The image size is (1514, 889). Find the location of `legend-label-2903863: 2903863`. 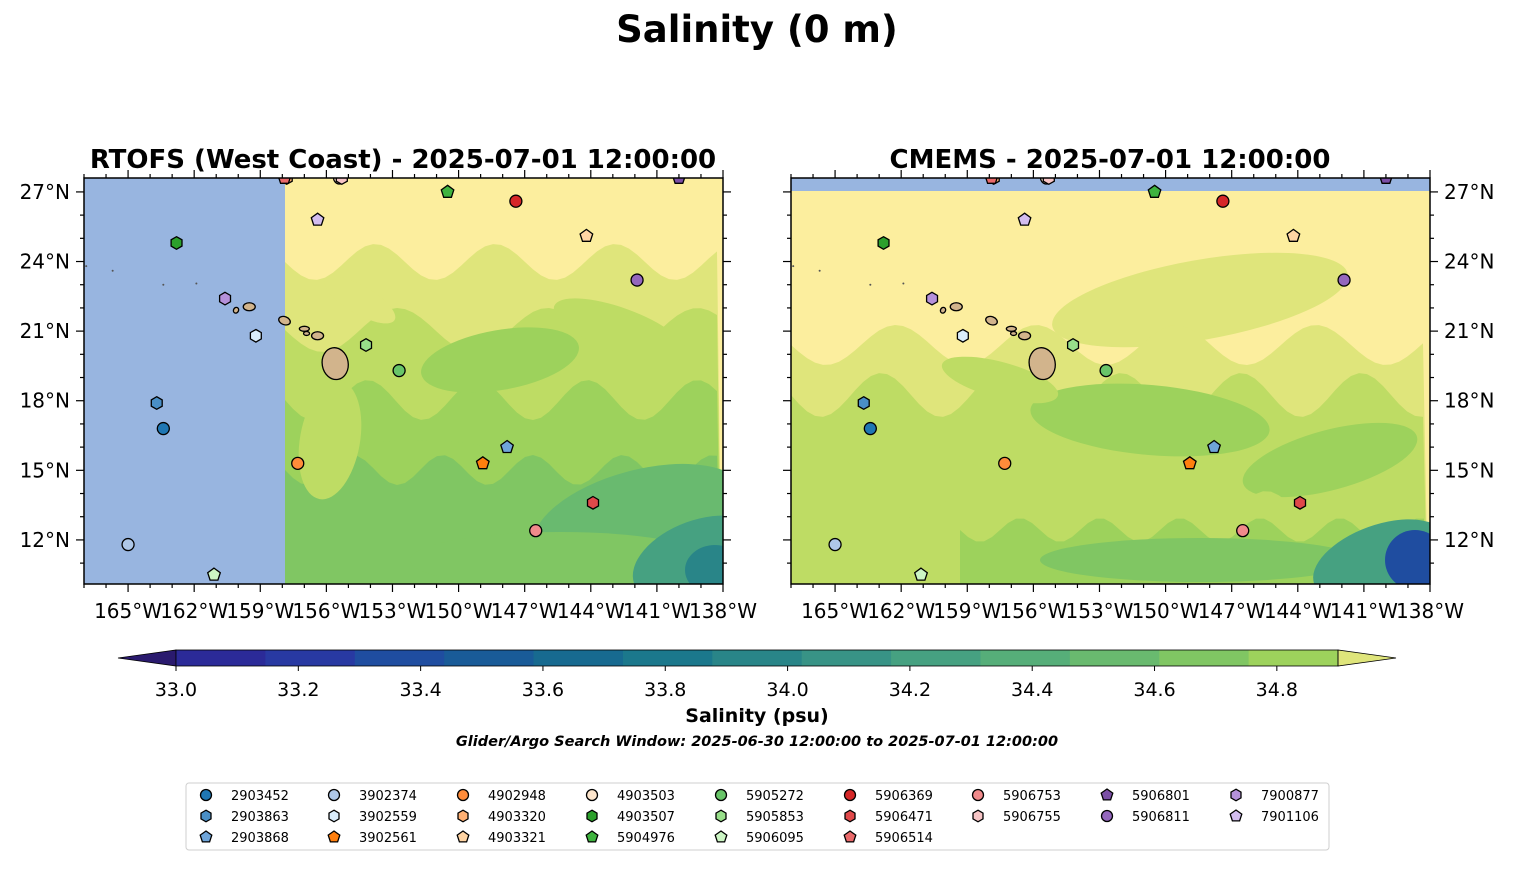

legend-label-2903863: 2903863 is located at coordinates (260, 817).